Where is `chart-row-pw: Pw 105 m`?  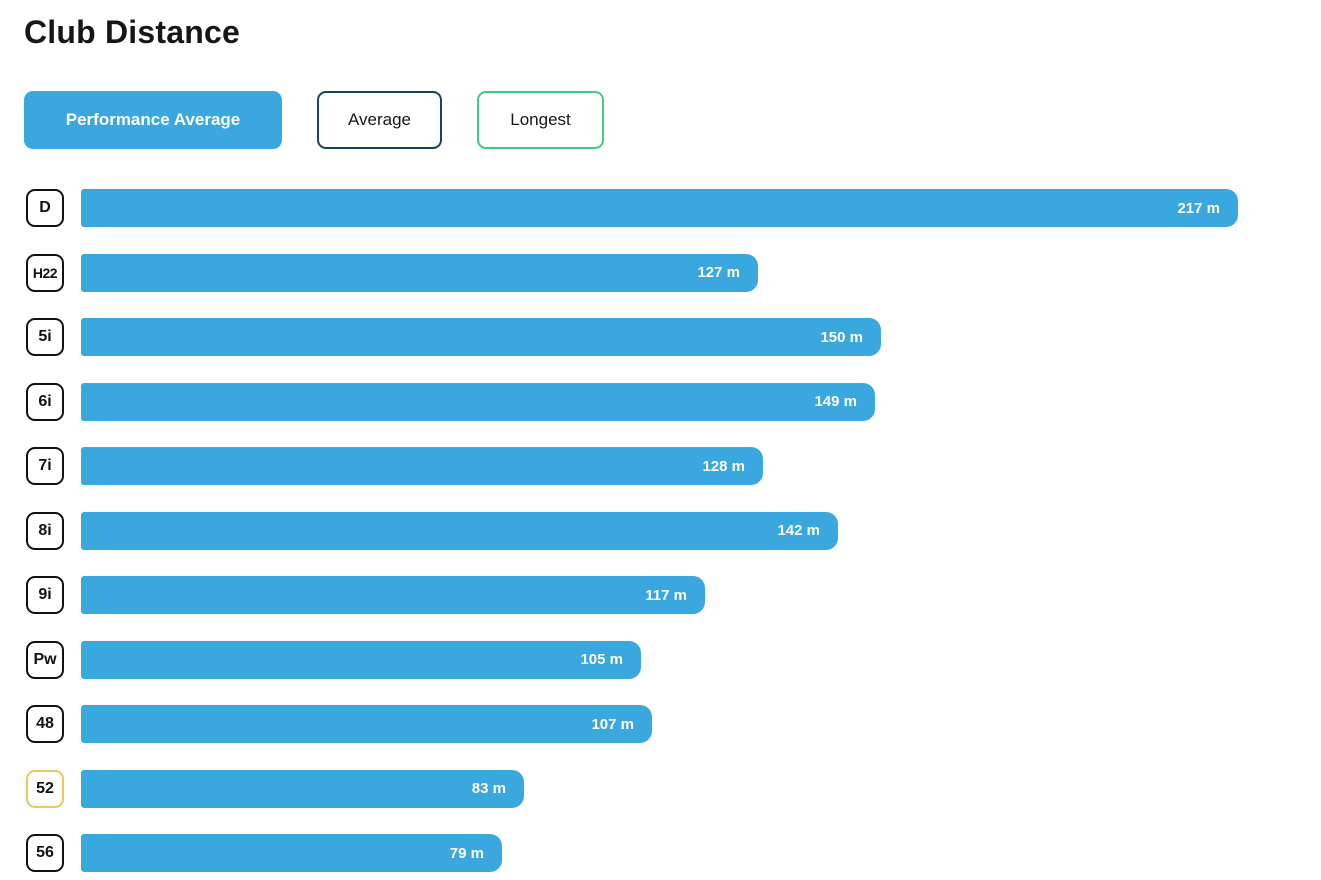
chart-row-pw: Pw 105 m is located at coordinates (660, 659).